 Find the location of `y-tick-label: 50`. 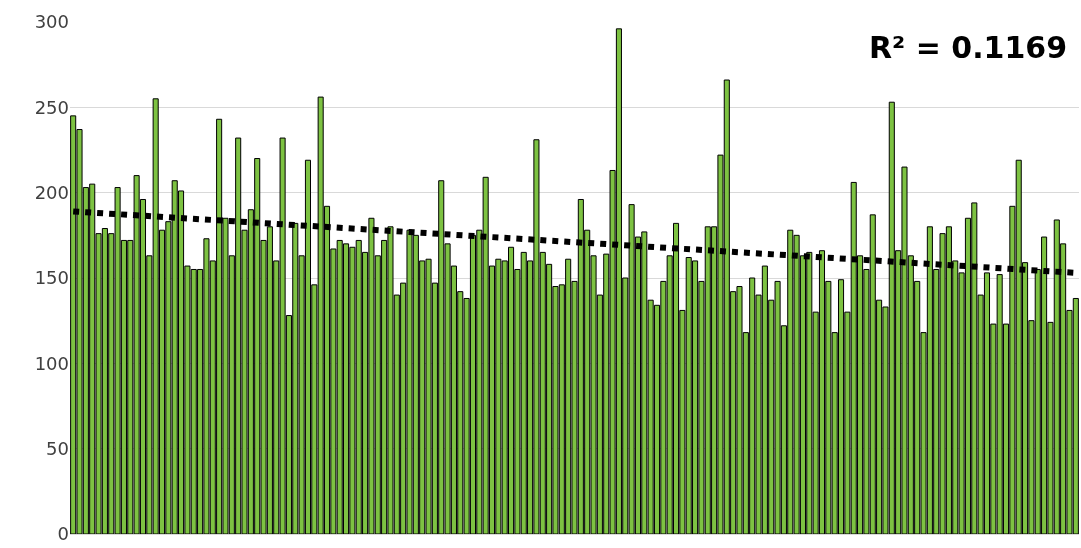

y-tick-label: 50 is located at coordinates (57, 448).